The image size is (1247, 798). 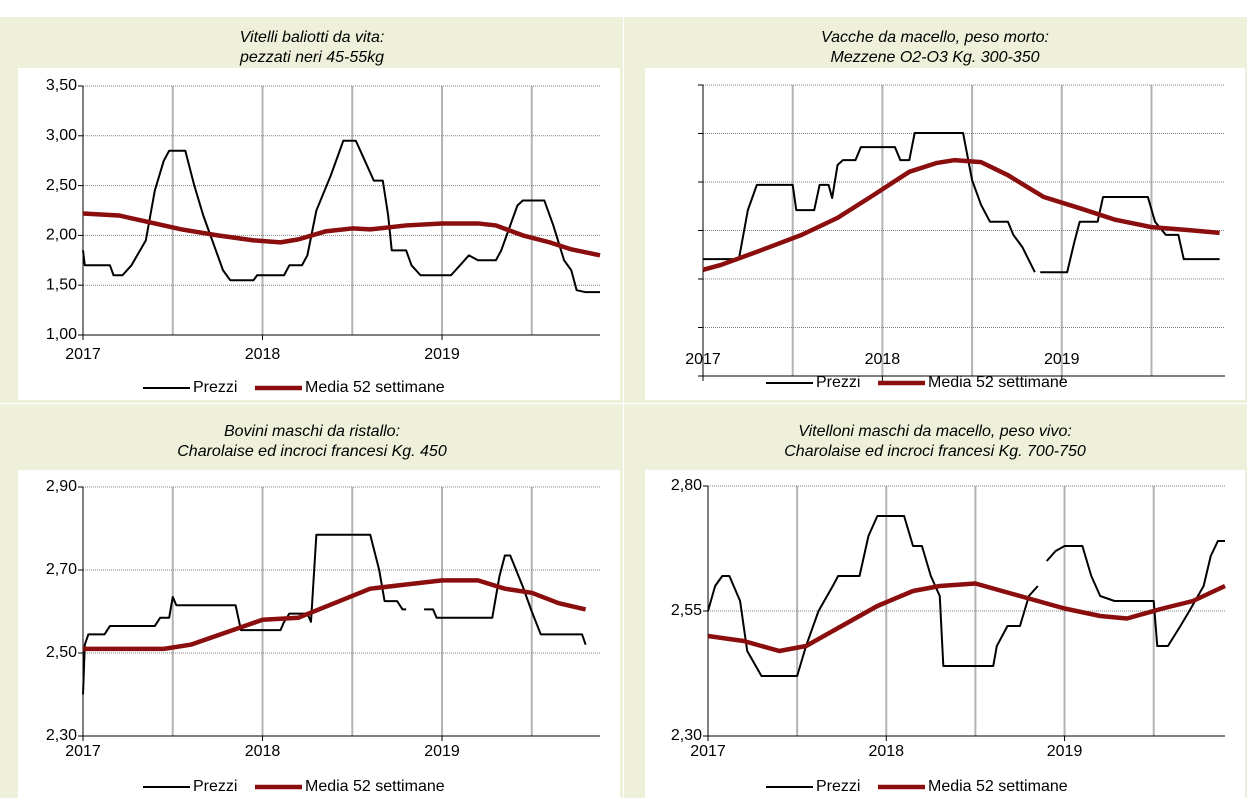 What do you see at coordinates (935, 37) in the screenshot?
I see `chart-title: Vacche da macello, peso morto:` at bounding box center [935, 37].